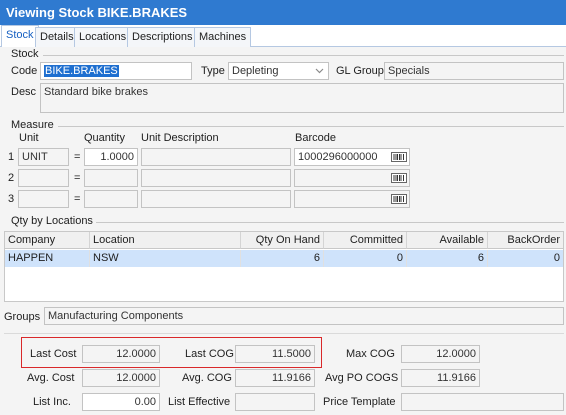 Image resolution: width=566 pixels, height=415 pixels. Describe the element at coordinates (51, 378) in the screenshot. I see `avg-cost-label: Avg. Cost` at that location.